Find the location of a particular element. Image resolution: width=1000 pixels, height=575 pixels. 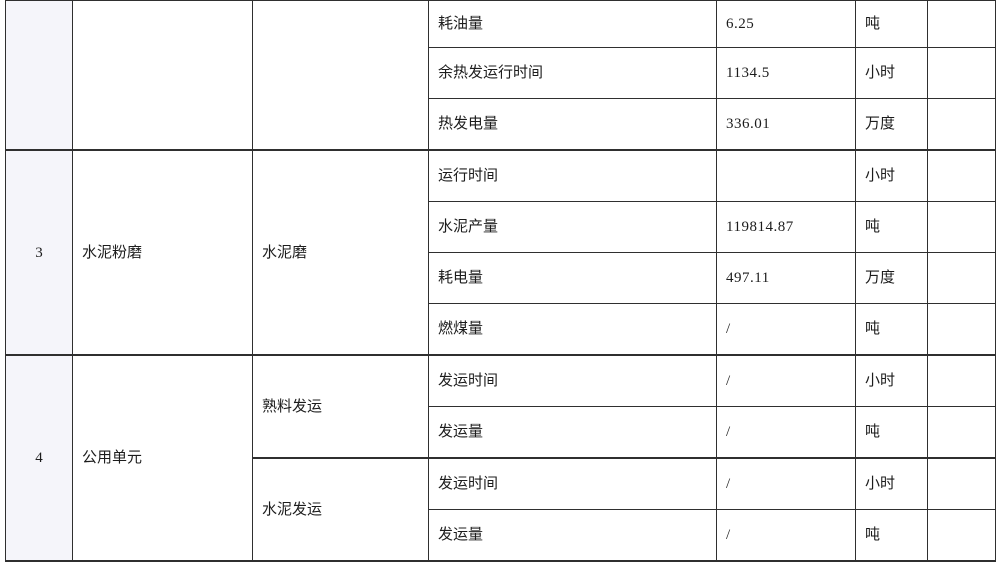

row-index-cell is located at coordinates (39, 75).